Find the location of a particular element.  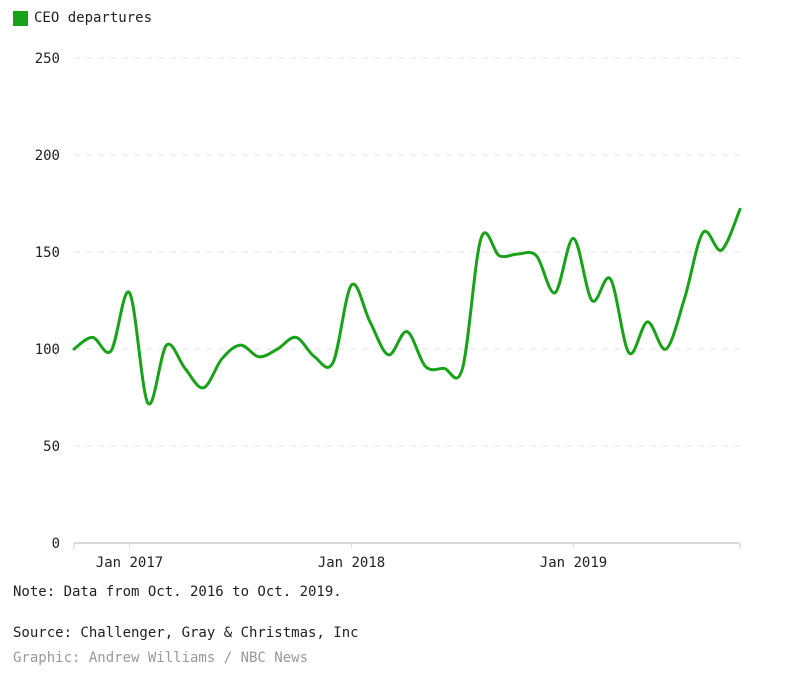

legend-swatch is located at coordinates (20, 18).